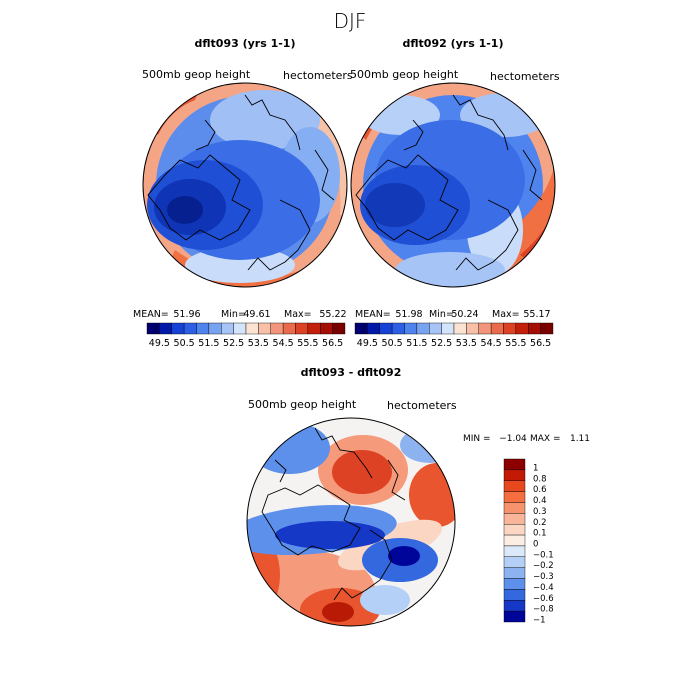 This screenshot has width=700, height=700. What do you see at coordinates (302, 404) in the screenshot?
I see `panel-diff-field-label: 500mb geop height` at bounding box center [302, 404].